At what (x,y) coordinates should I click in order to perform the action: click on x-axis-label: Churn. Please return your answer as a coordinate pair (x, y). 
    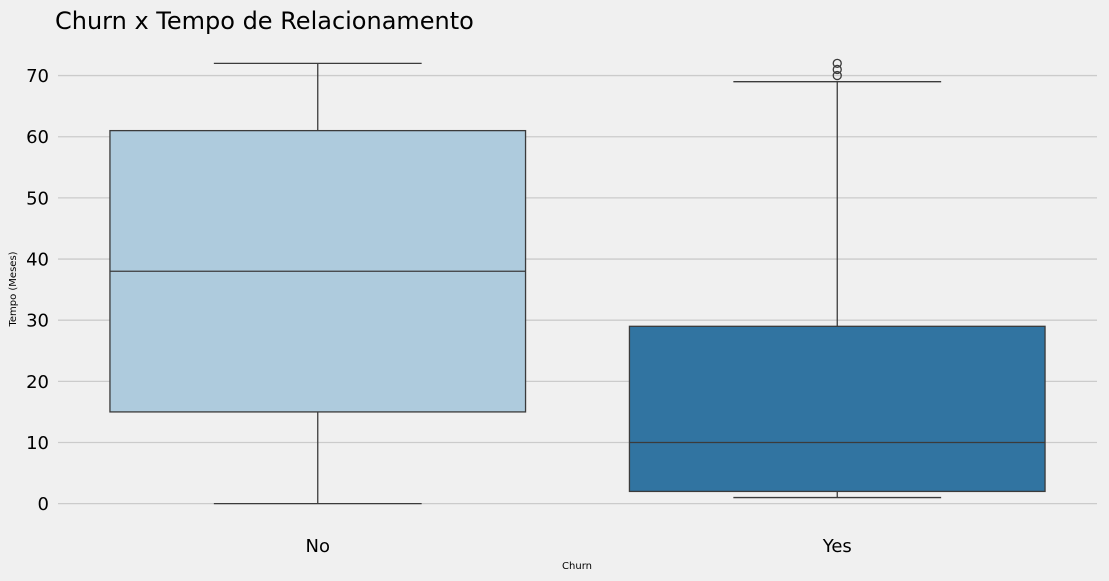
    Looking at the image, I should click on (577, 566).